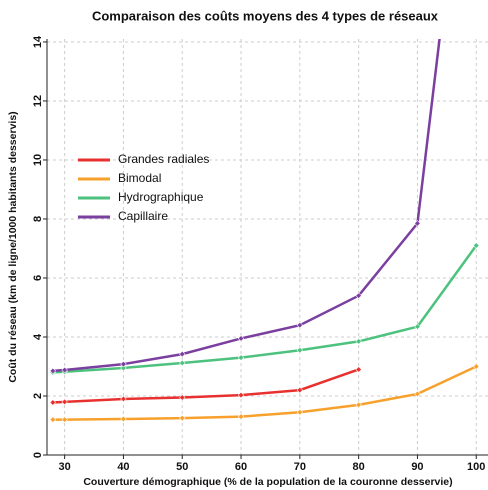 The image size is (488, 490). Describe the element at coordinates (241, 467) in the screenshot. I see `x-tick-label: 60` at that location.